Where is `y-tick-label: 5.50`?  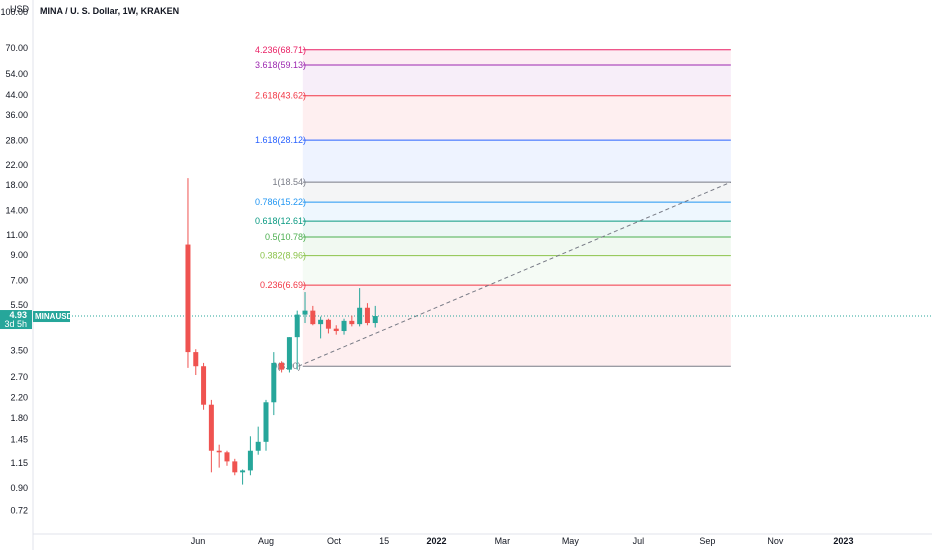
y-tick-label: 5.50 is located at coordinates (19, 305).